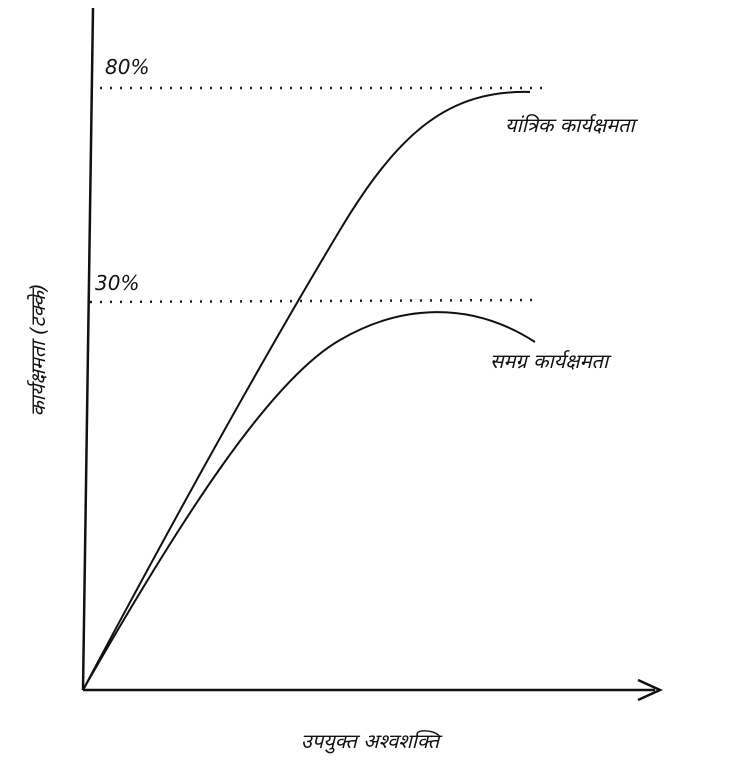  Describe the element at coordinates (88, 349) in the screenshot. I see `y-axis` at that location.